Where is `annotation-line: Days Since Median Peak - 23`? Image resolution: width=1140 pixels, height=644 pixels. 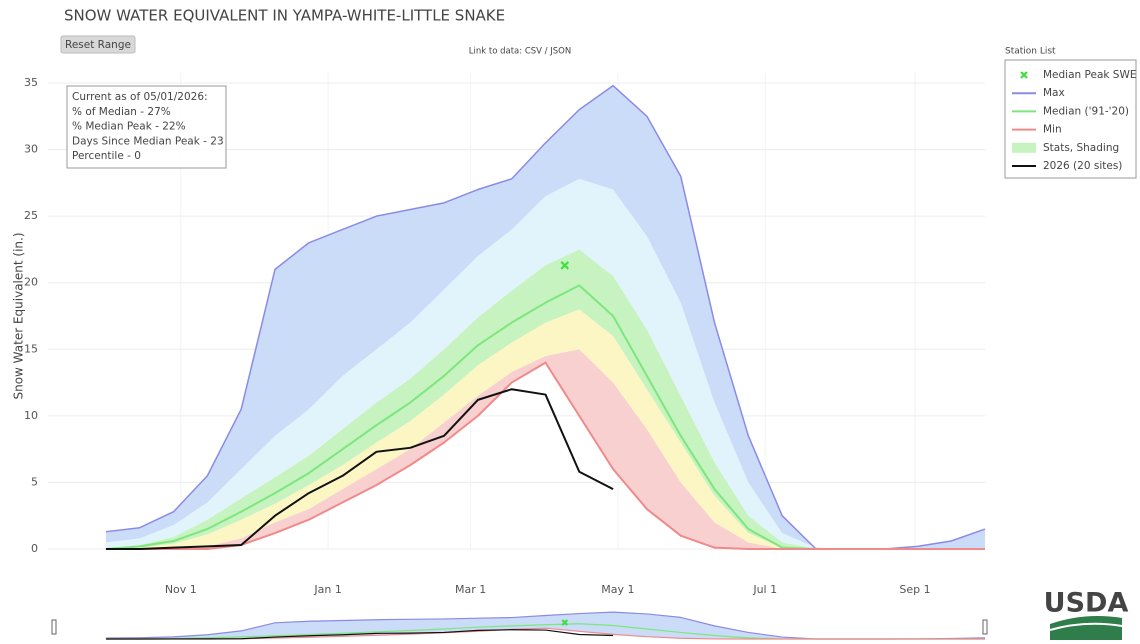
annotation-line: Days Since Median Peak - 23 is located at coordinates (148, 141).